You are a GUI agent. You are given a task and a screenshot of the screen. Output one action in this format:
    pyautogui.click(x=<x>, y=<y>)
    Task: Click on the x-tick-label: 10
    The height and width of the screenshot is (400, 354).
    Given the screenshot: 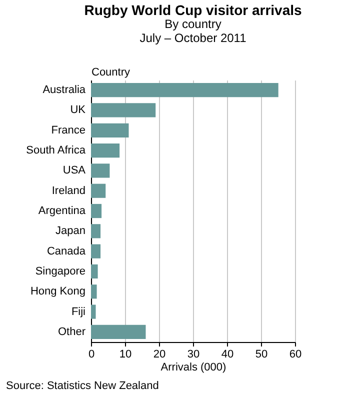 What is the action you would take?
    pyautogui.click(x=125, y=354)
    